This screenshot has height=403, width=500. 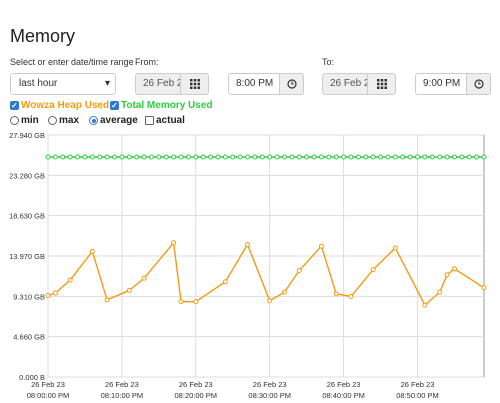 What do you see at coordinates (63, 84) in the screenshot?
I see `range-select: last hour ▾` at bounding box center [63, 84].